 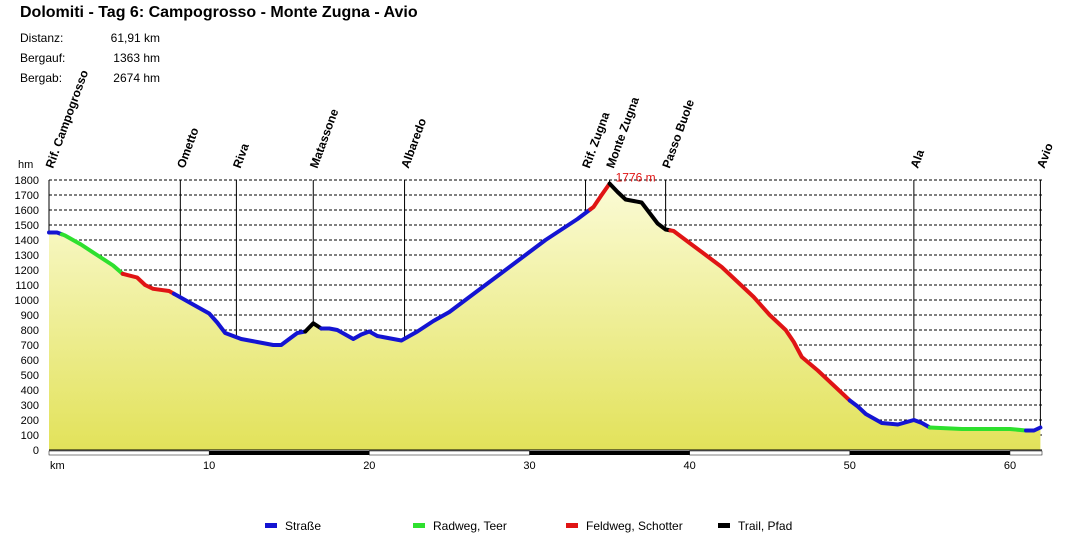 I want to click on x-tick-label: 10, so click(x=209, y=466).